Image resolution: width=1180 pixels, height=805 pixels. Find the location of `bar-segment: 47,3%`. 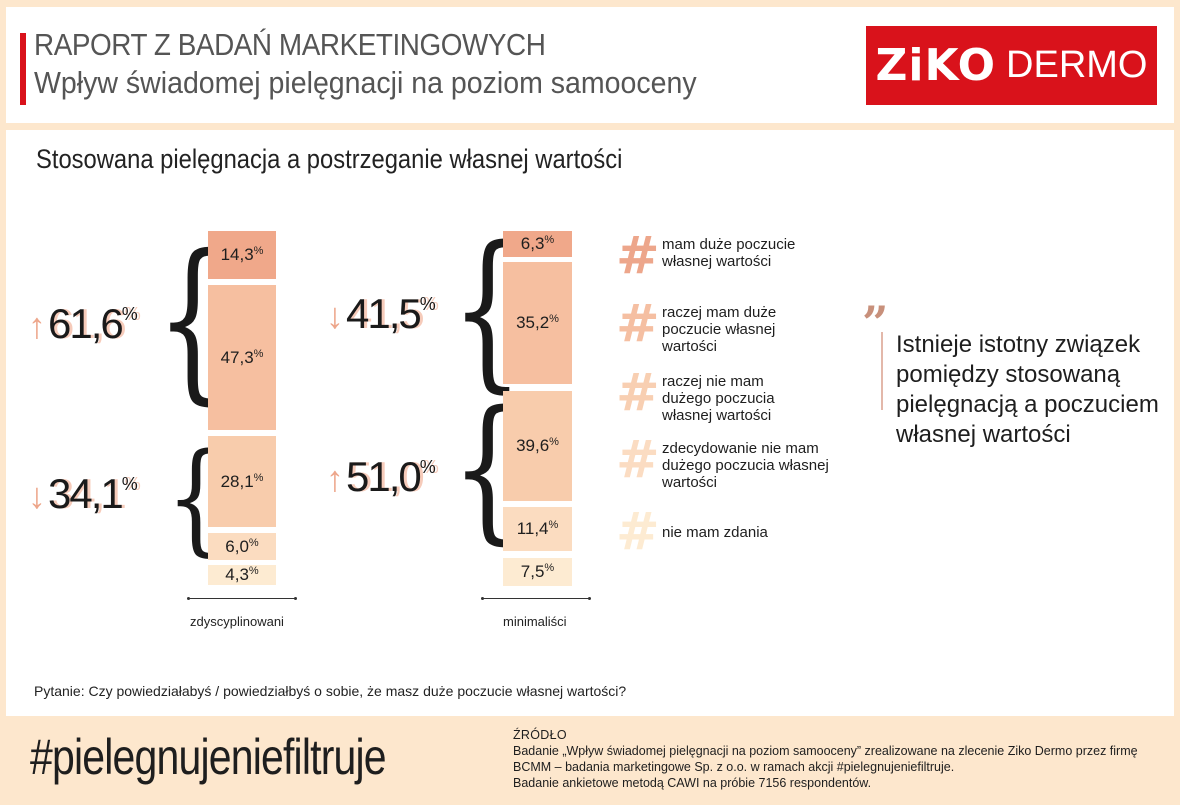

bar-segment: 47,3% is located at coordinates (242, 357).